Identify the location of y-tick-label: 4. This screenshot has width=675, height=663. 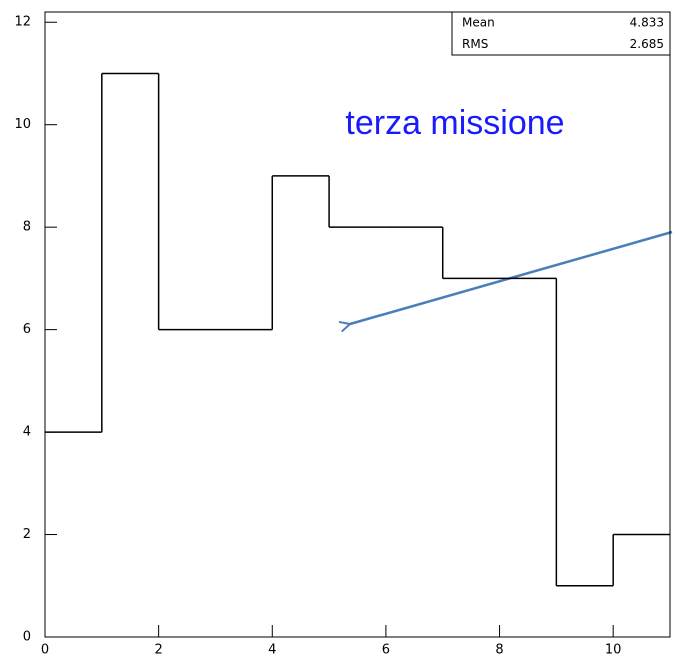
(27, 432).